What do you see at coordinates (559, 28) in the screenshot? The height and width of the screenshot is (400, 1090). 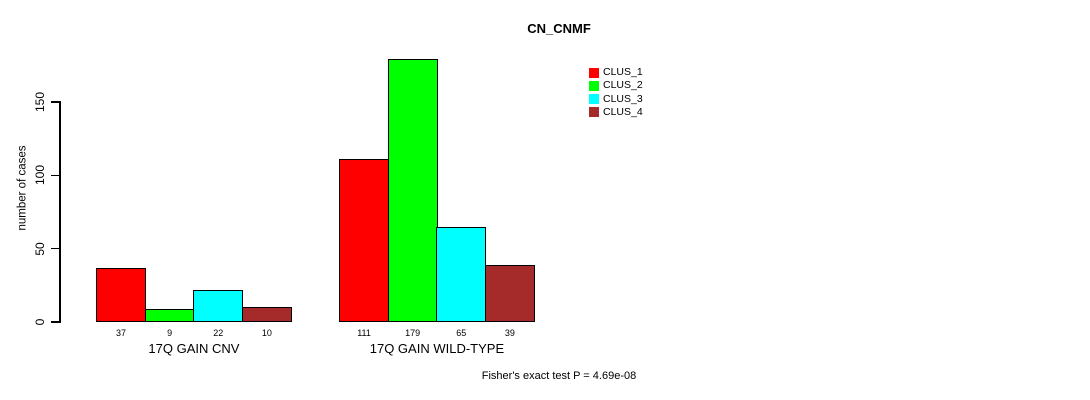 I see `chart-title: CN_CNMF` at bounding box center [559, 28].